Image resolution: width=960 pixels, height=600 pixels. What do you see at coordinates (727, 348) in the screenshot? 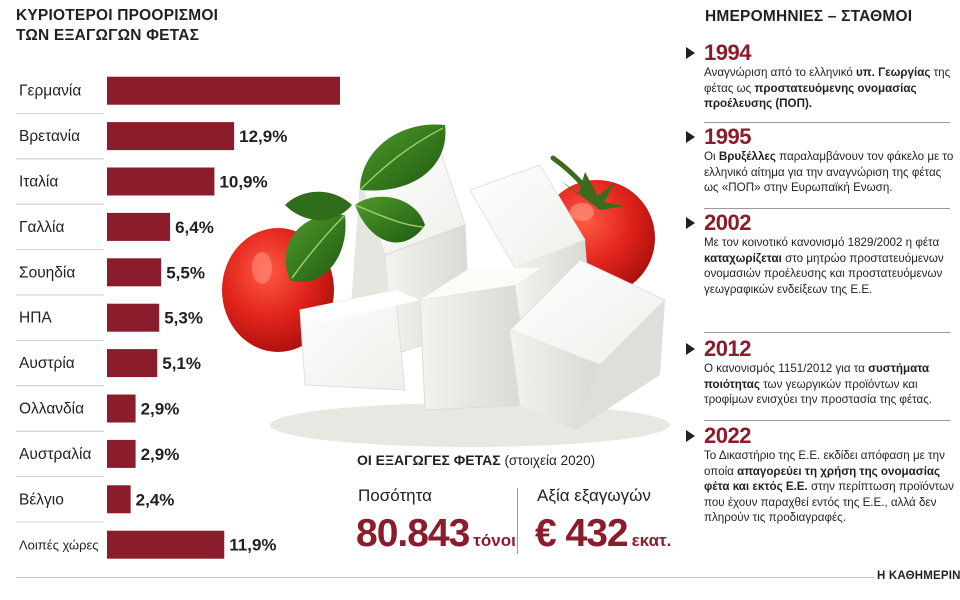
I see `timeline-year: 2012` at bounding box center [727, 348].